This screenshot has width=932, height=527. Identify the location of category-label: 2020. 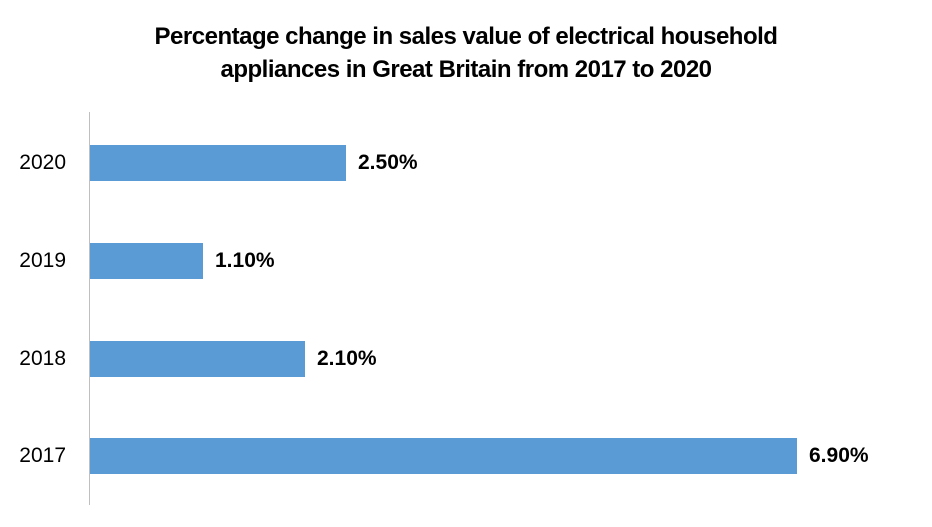
(42, 162).